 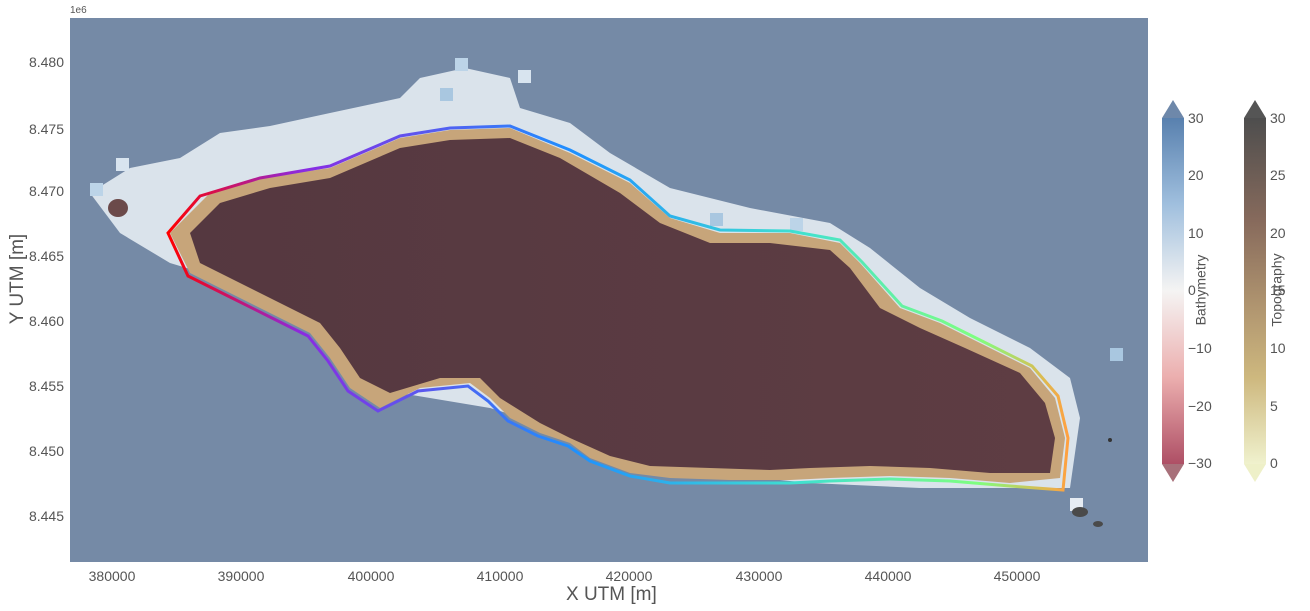 I want to click on bathymetry-tick: 30, so click(x=1196, y=118).